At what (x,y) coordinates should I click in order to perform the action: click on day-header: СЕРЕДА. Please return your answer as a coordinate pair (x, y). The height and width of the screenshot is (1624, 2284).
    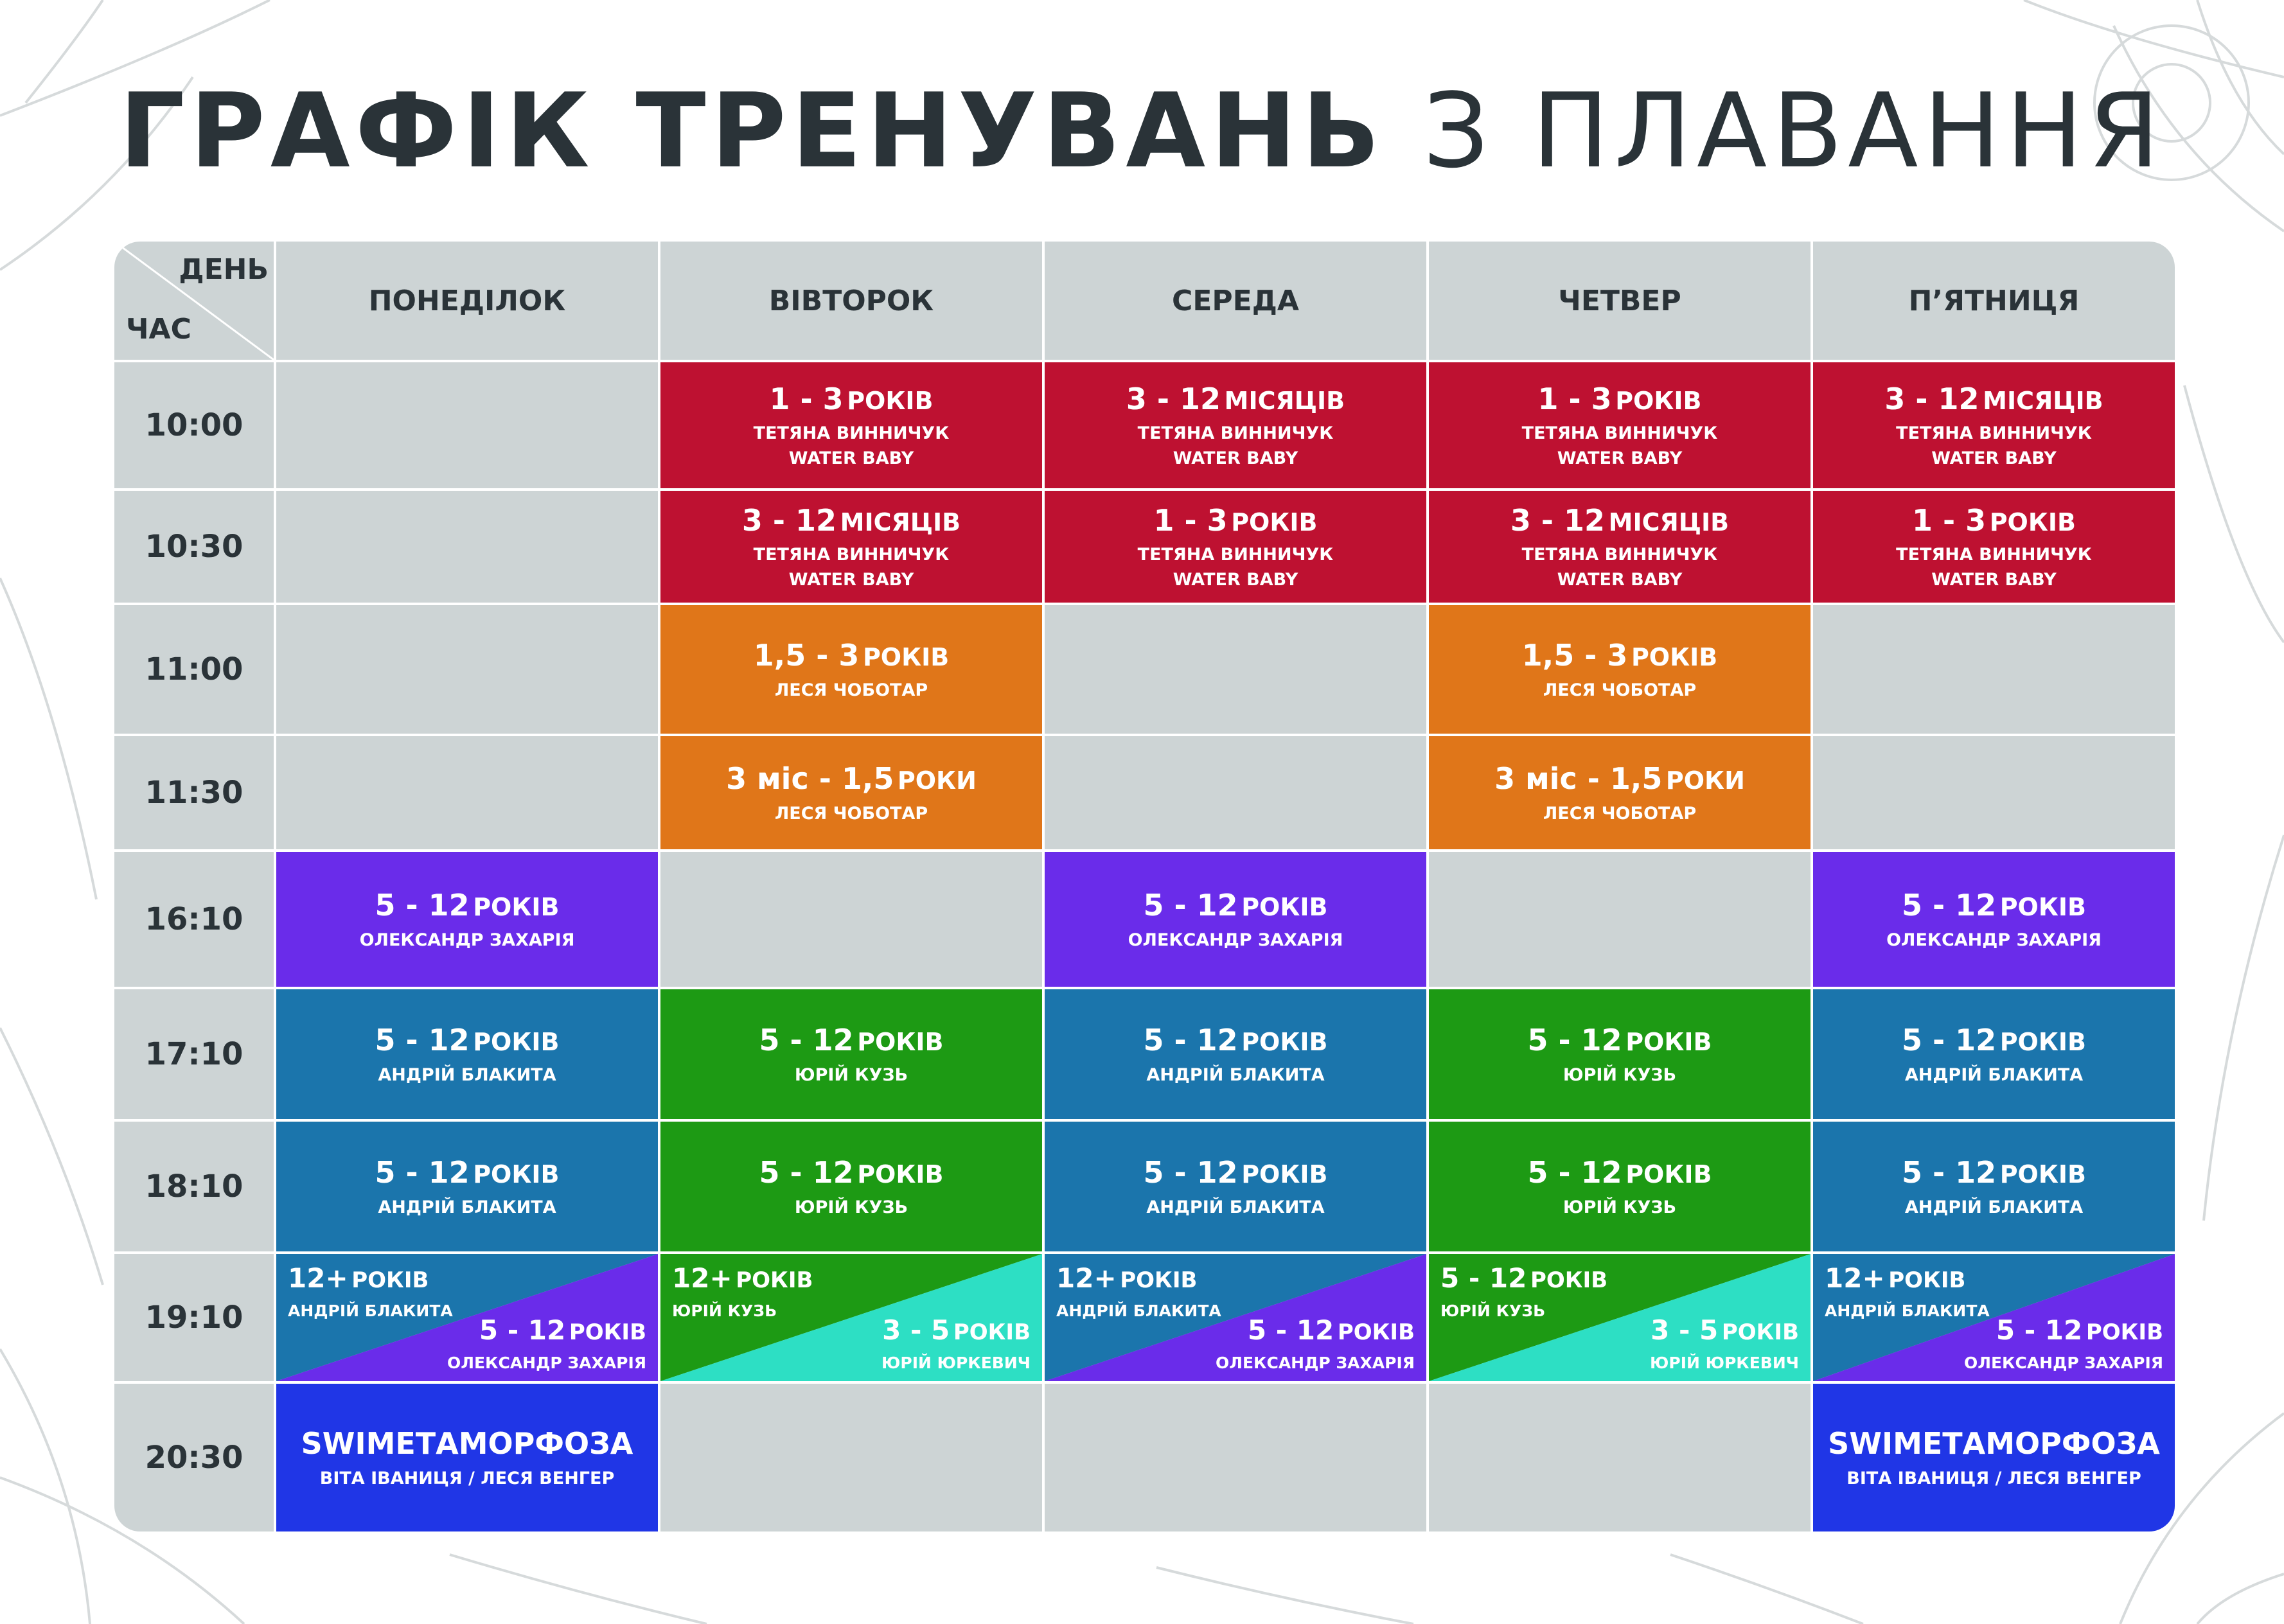
    Looking at the image, I should click on (1235, 301).